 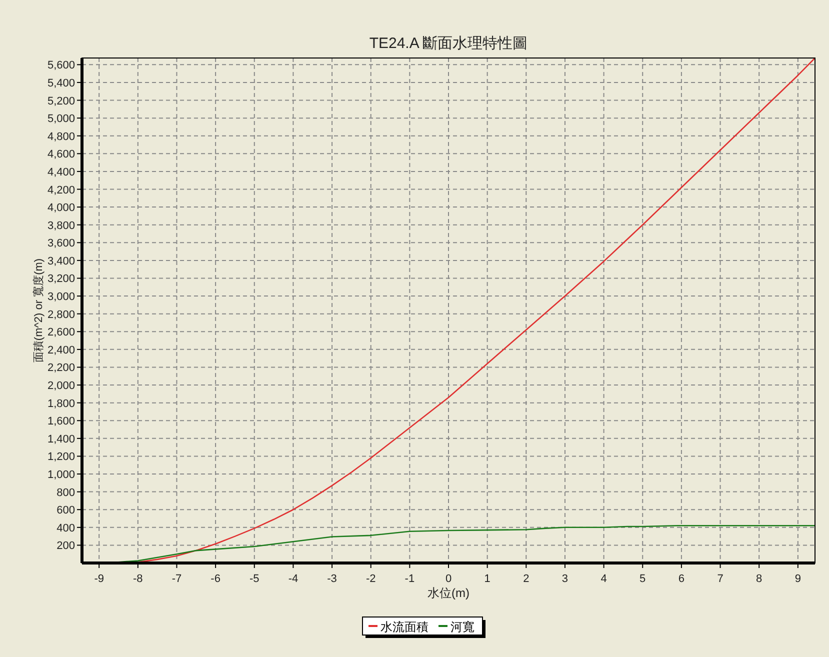 I want to click on x-tick-label: 1, so click(x=487, y=579).